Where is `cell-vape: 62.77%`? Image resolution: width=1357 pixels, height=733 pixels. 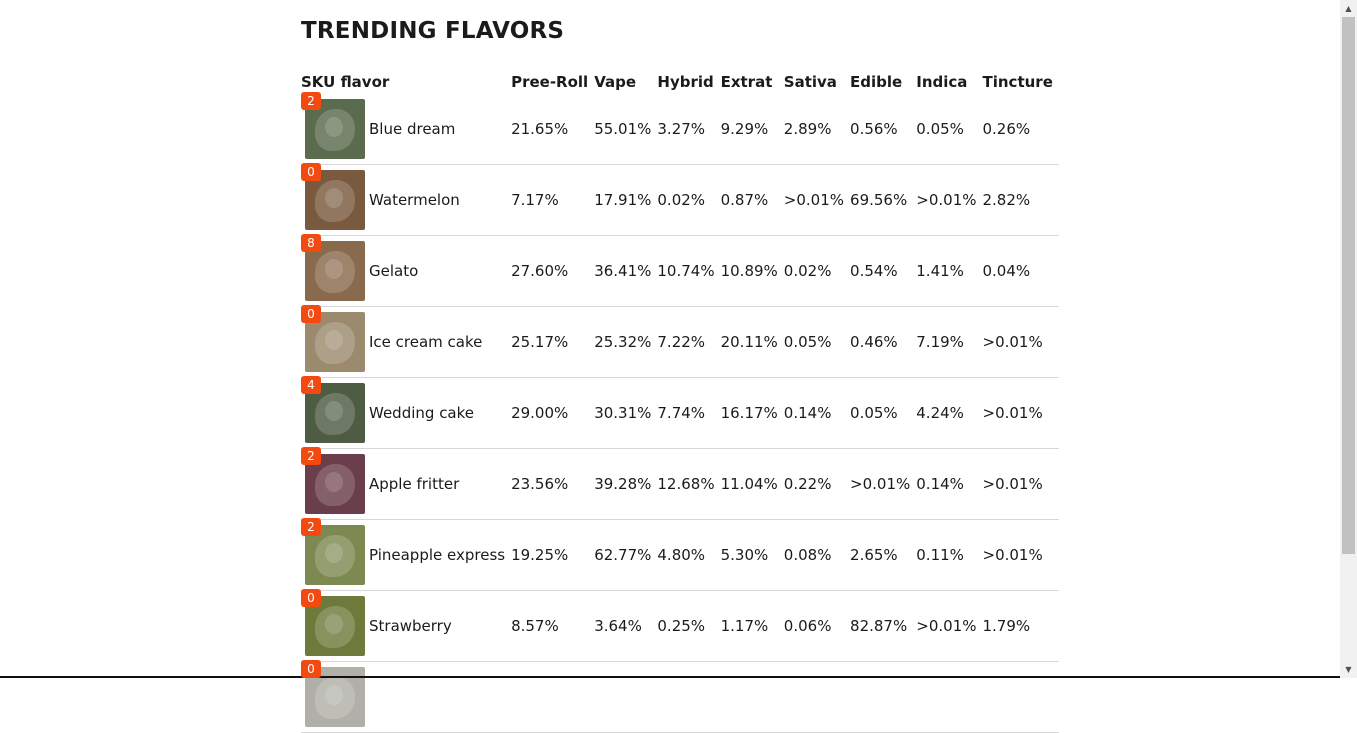
cell-vape: 62.77% is located at coordinates (625, 555).